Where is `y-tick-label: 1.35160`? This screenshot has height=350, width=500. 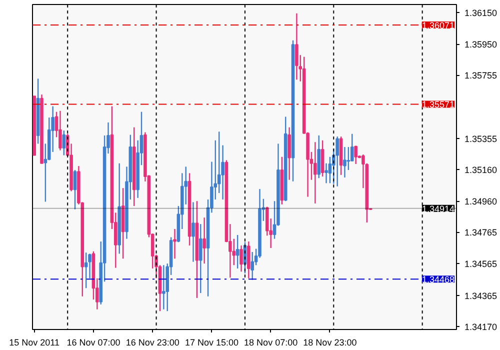
y-tick-label: 1.35160 is located at coordinates (481, 169).